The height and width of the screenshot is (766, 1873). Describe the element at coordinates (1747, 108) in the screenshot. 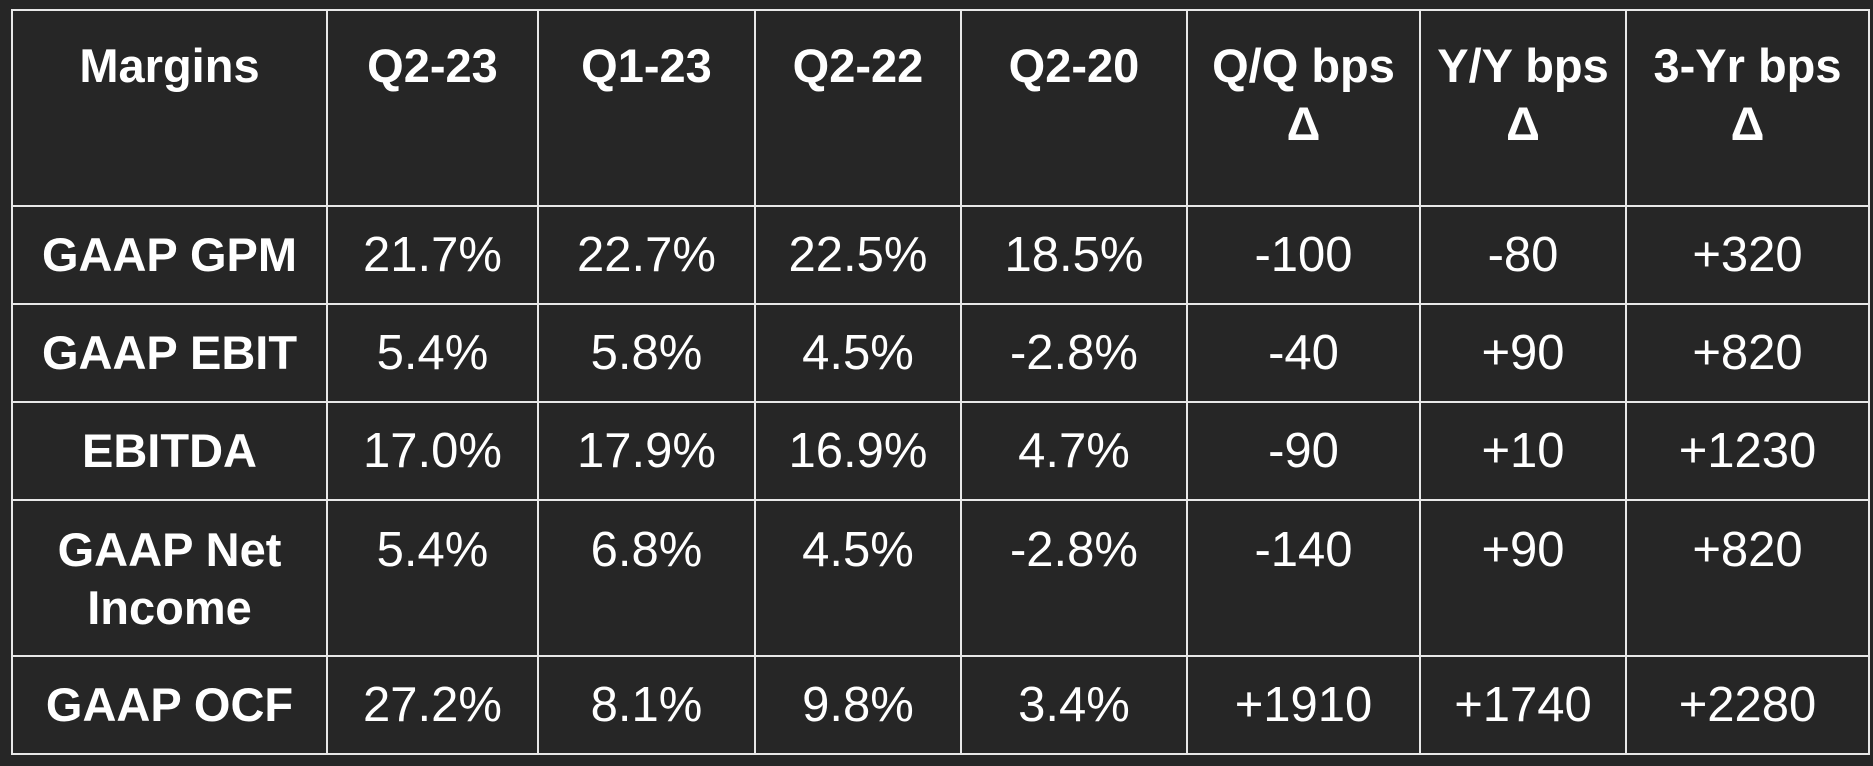

I see `column-header: 3-Yr bps Δ` at that location.